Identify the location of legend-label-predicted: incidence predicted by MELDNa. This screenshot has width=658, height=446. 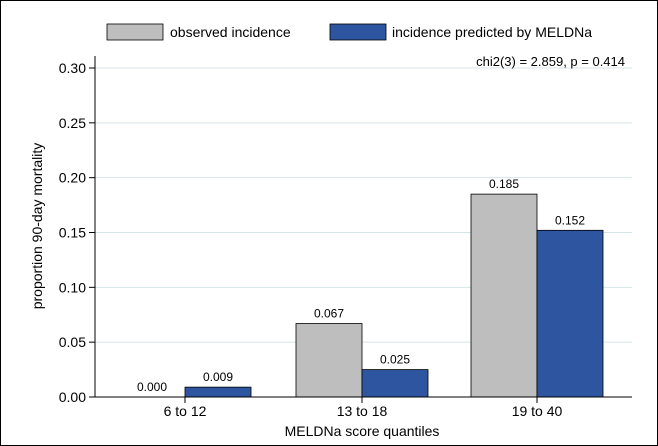
(492, 32).